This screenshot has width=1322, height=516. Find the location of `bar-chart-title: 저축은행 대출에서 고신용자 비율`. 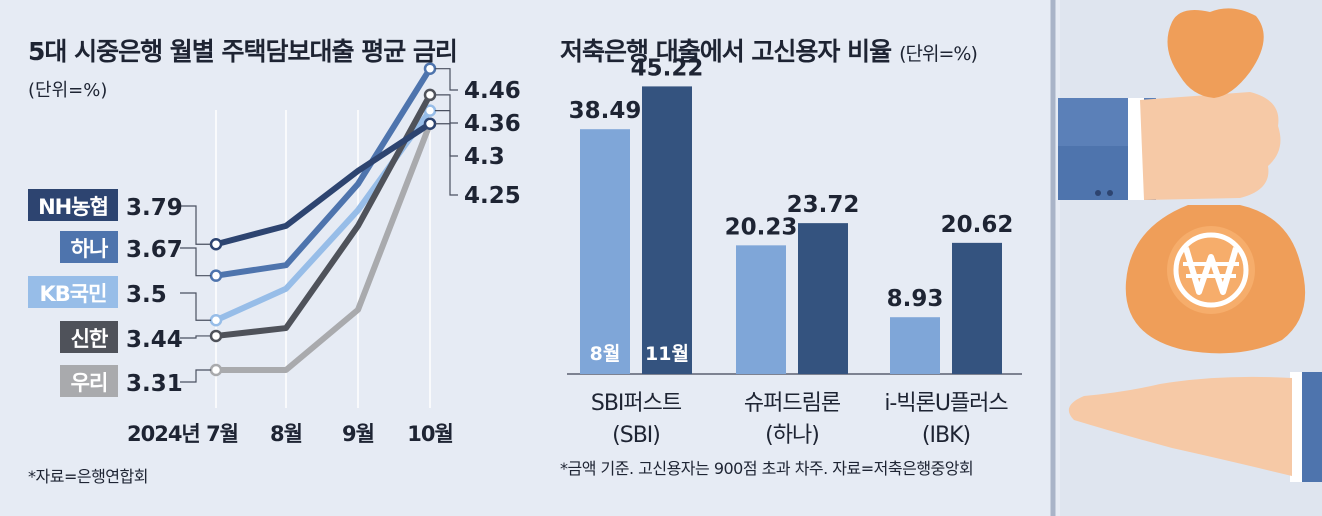

bar-chart-title: 저축은행 대출에서 고신용자 비율 is located at coordinates (726, 51).